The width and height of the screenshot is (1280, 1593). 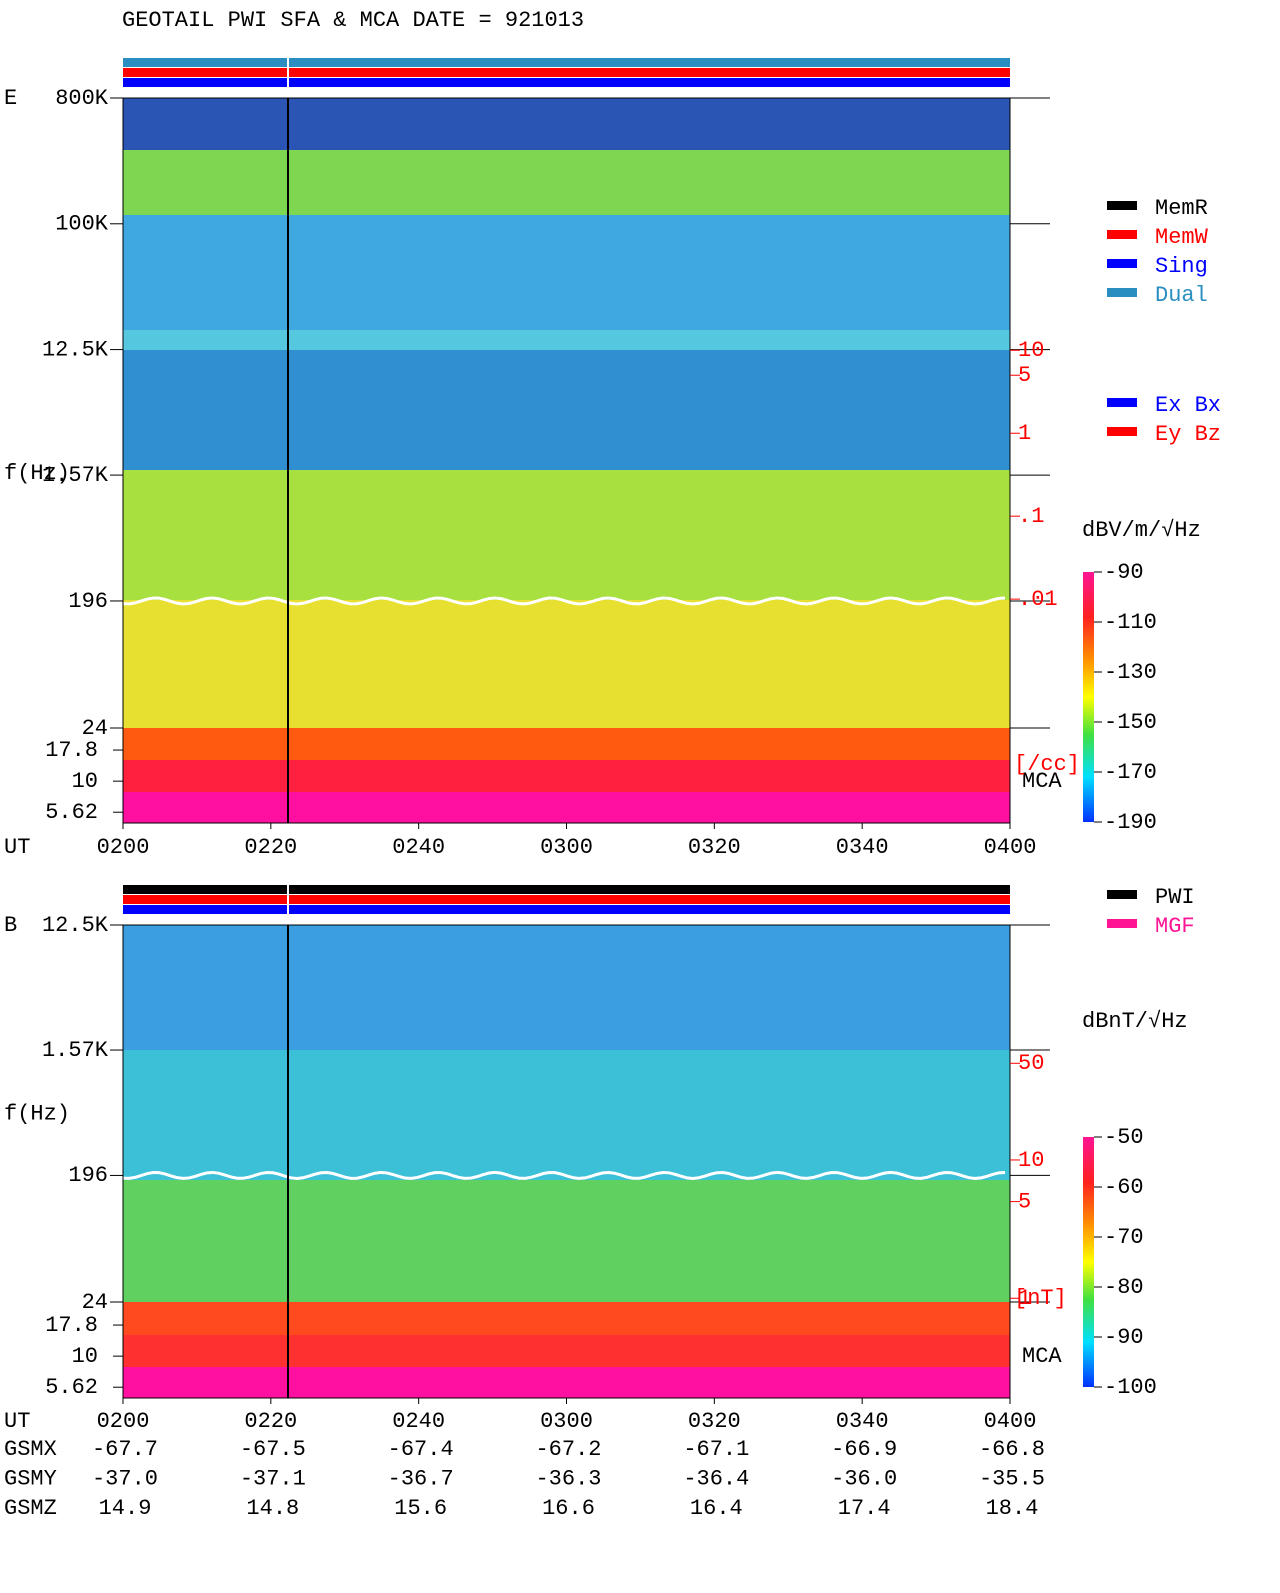 What do you see at coordinates (30, 1478) in the screenshot?
I see `orbit-label: GSMY` at bounding box center [30, 1478].